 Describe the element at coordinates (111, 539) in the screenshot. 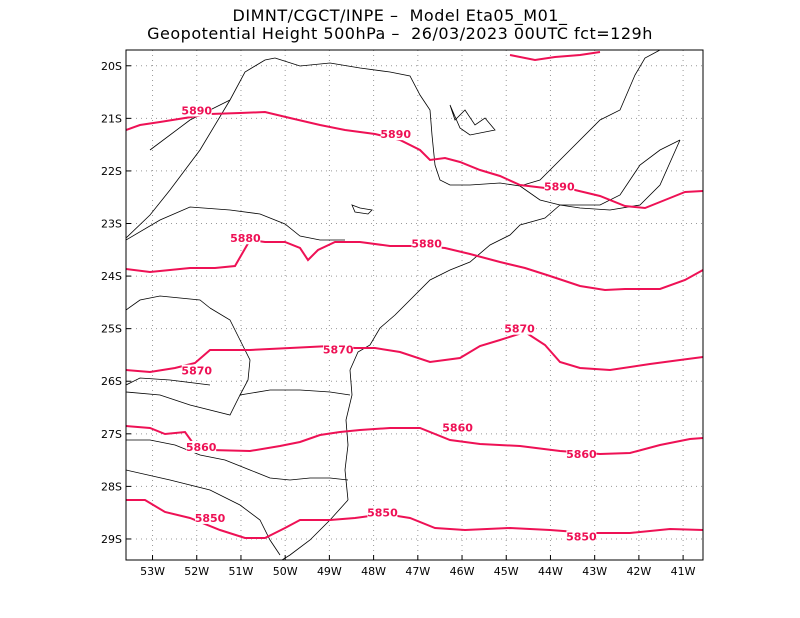

I see `y-tick-label: 29S` at that location.